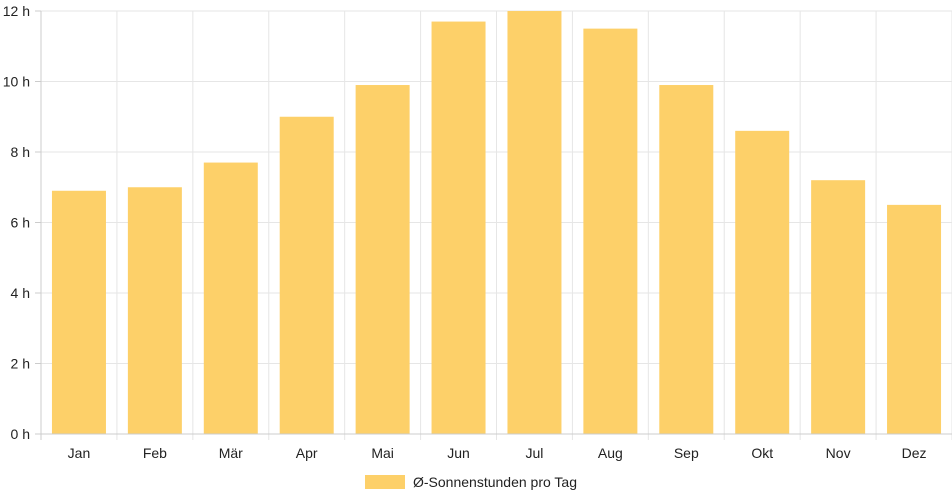  What do you see at coordinates (20, 293) in the screenshot?
I see `y-tick-label: 4 h` at bounding box center [20, 293].